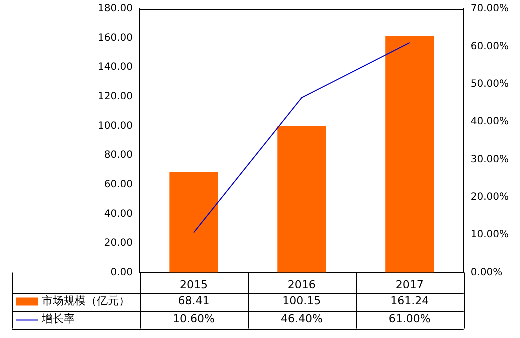  I want to click on y2-tick-label: 40.00%, so click(490, 122).